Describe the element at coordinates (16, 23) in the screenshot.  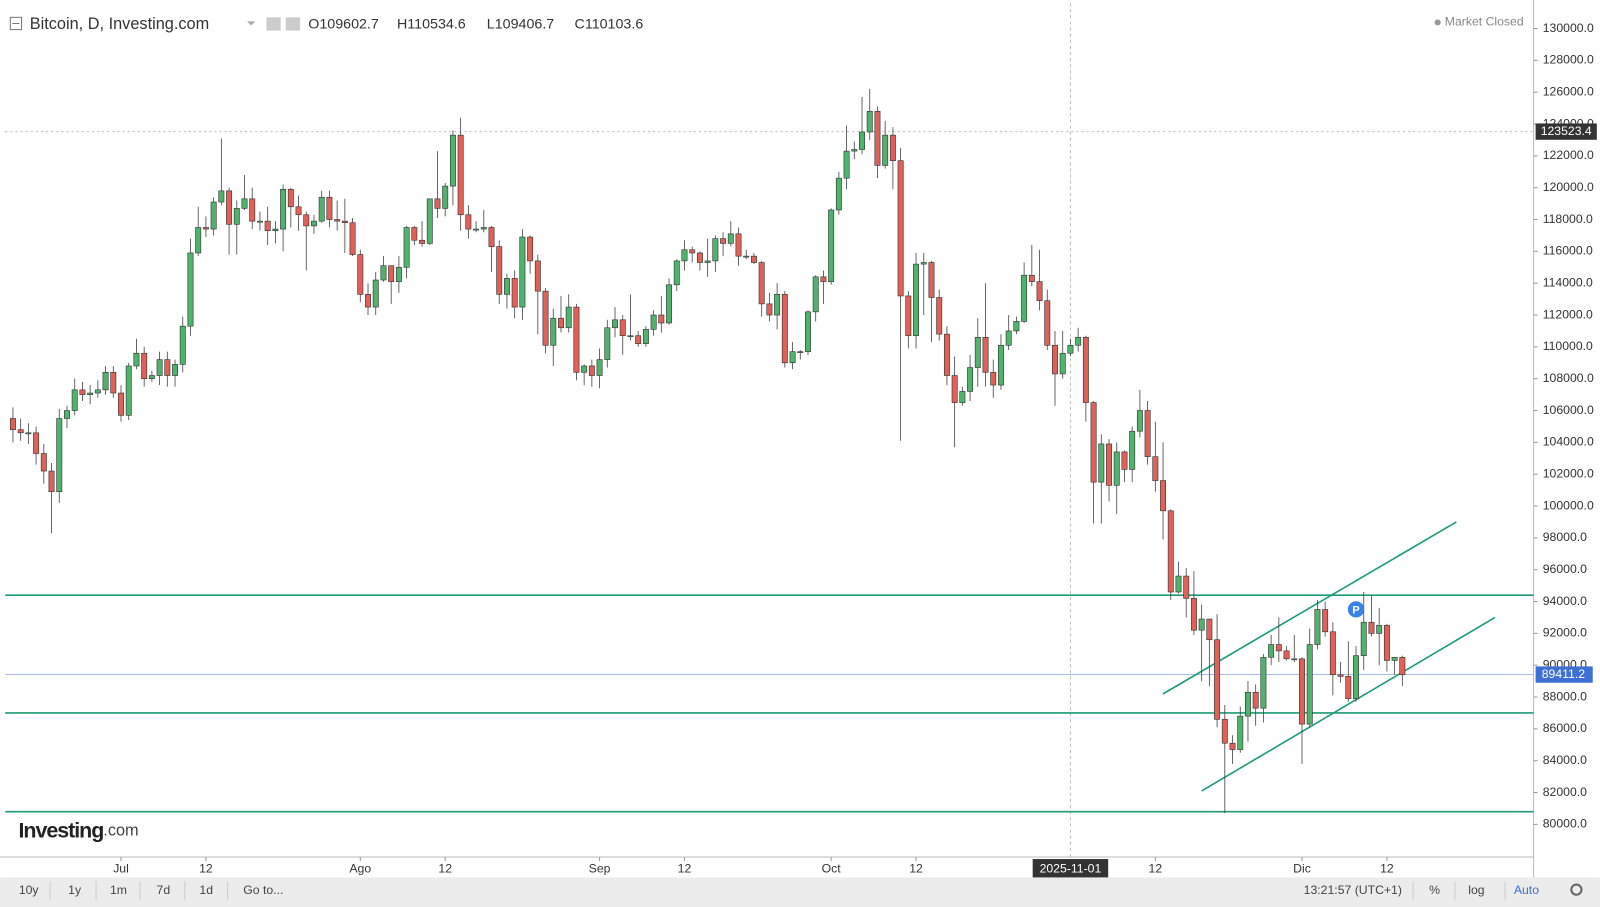
I see `menu-icon` at that location.